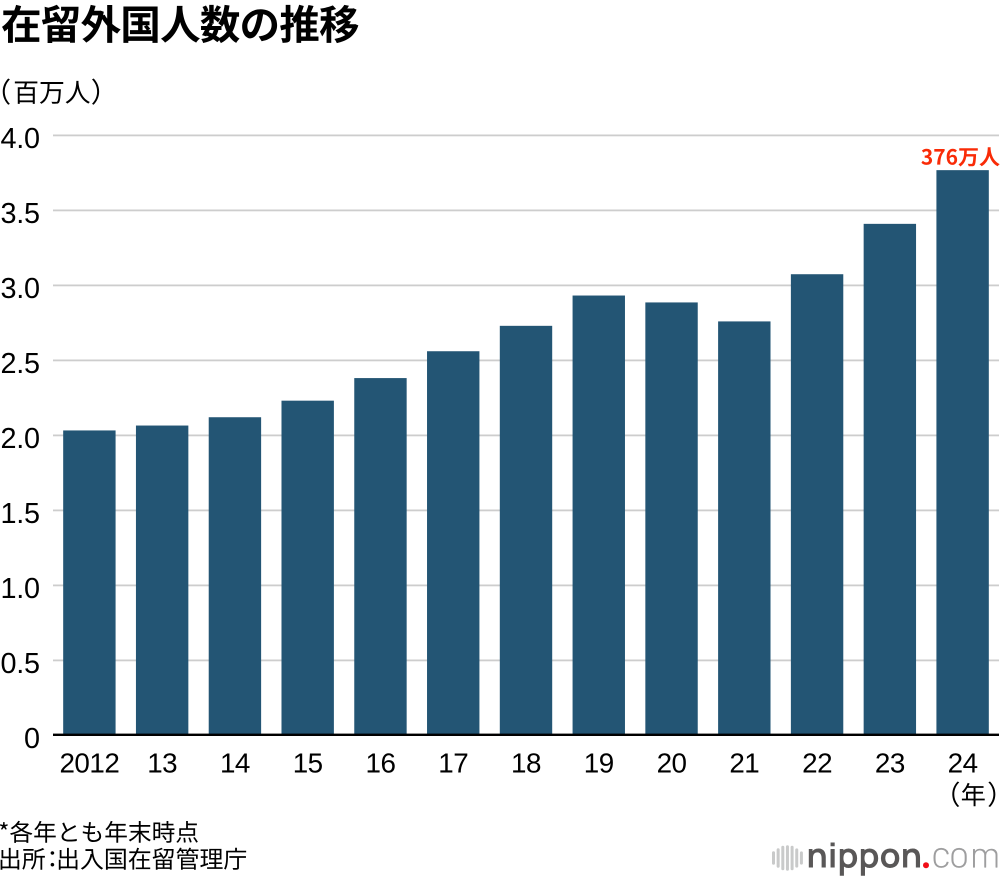 The height and width of the screenshot is (880, 1000). What do you see at coordinates (599, 763) in the screenshot?
I see `svg-text: 19` at bounding box center [599, 763].